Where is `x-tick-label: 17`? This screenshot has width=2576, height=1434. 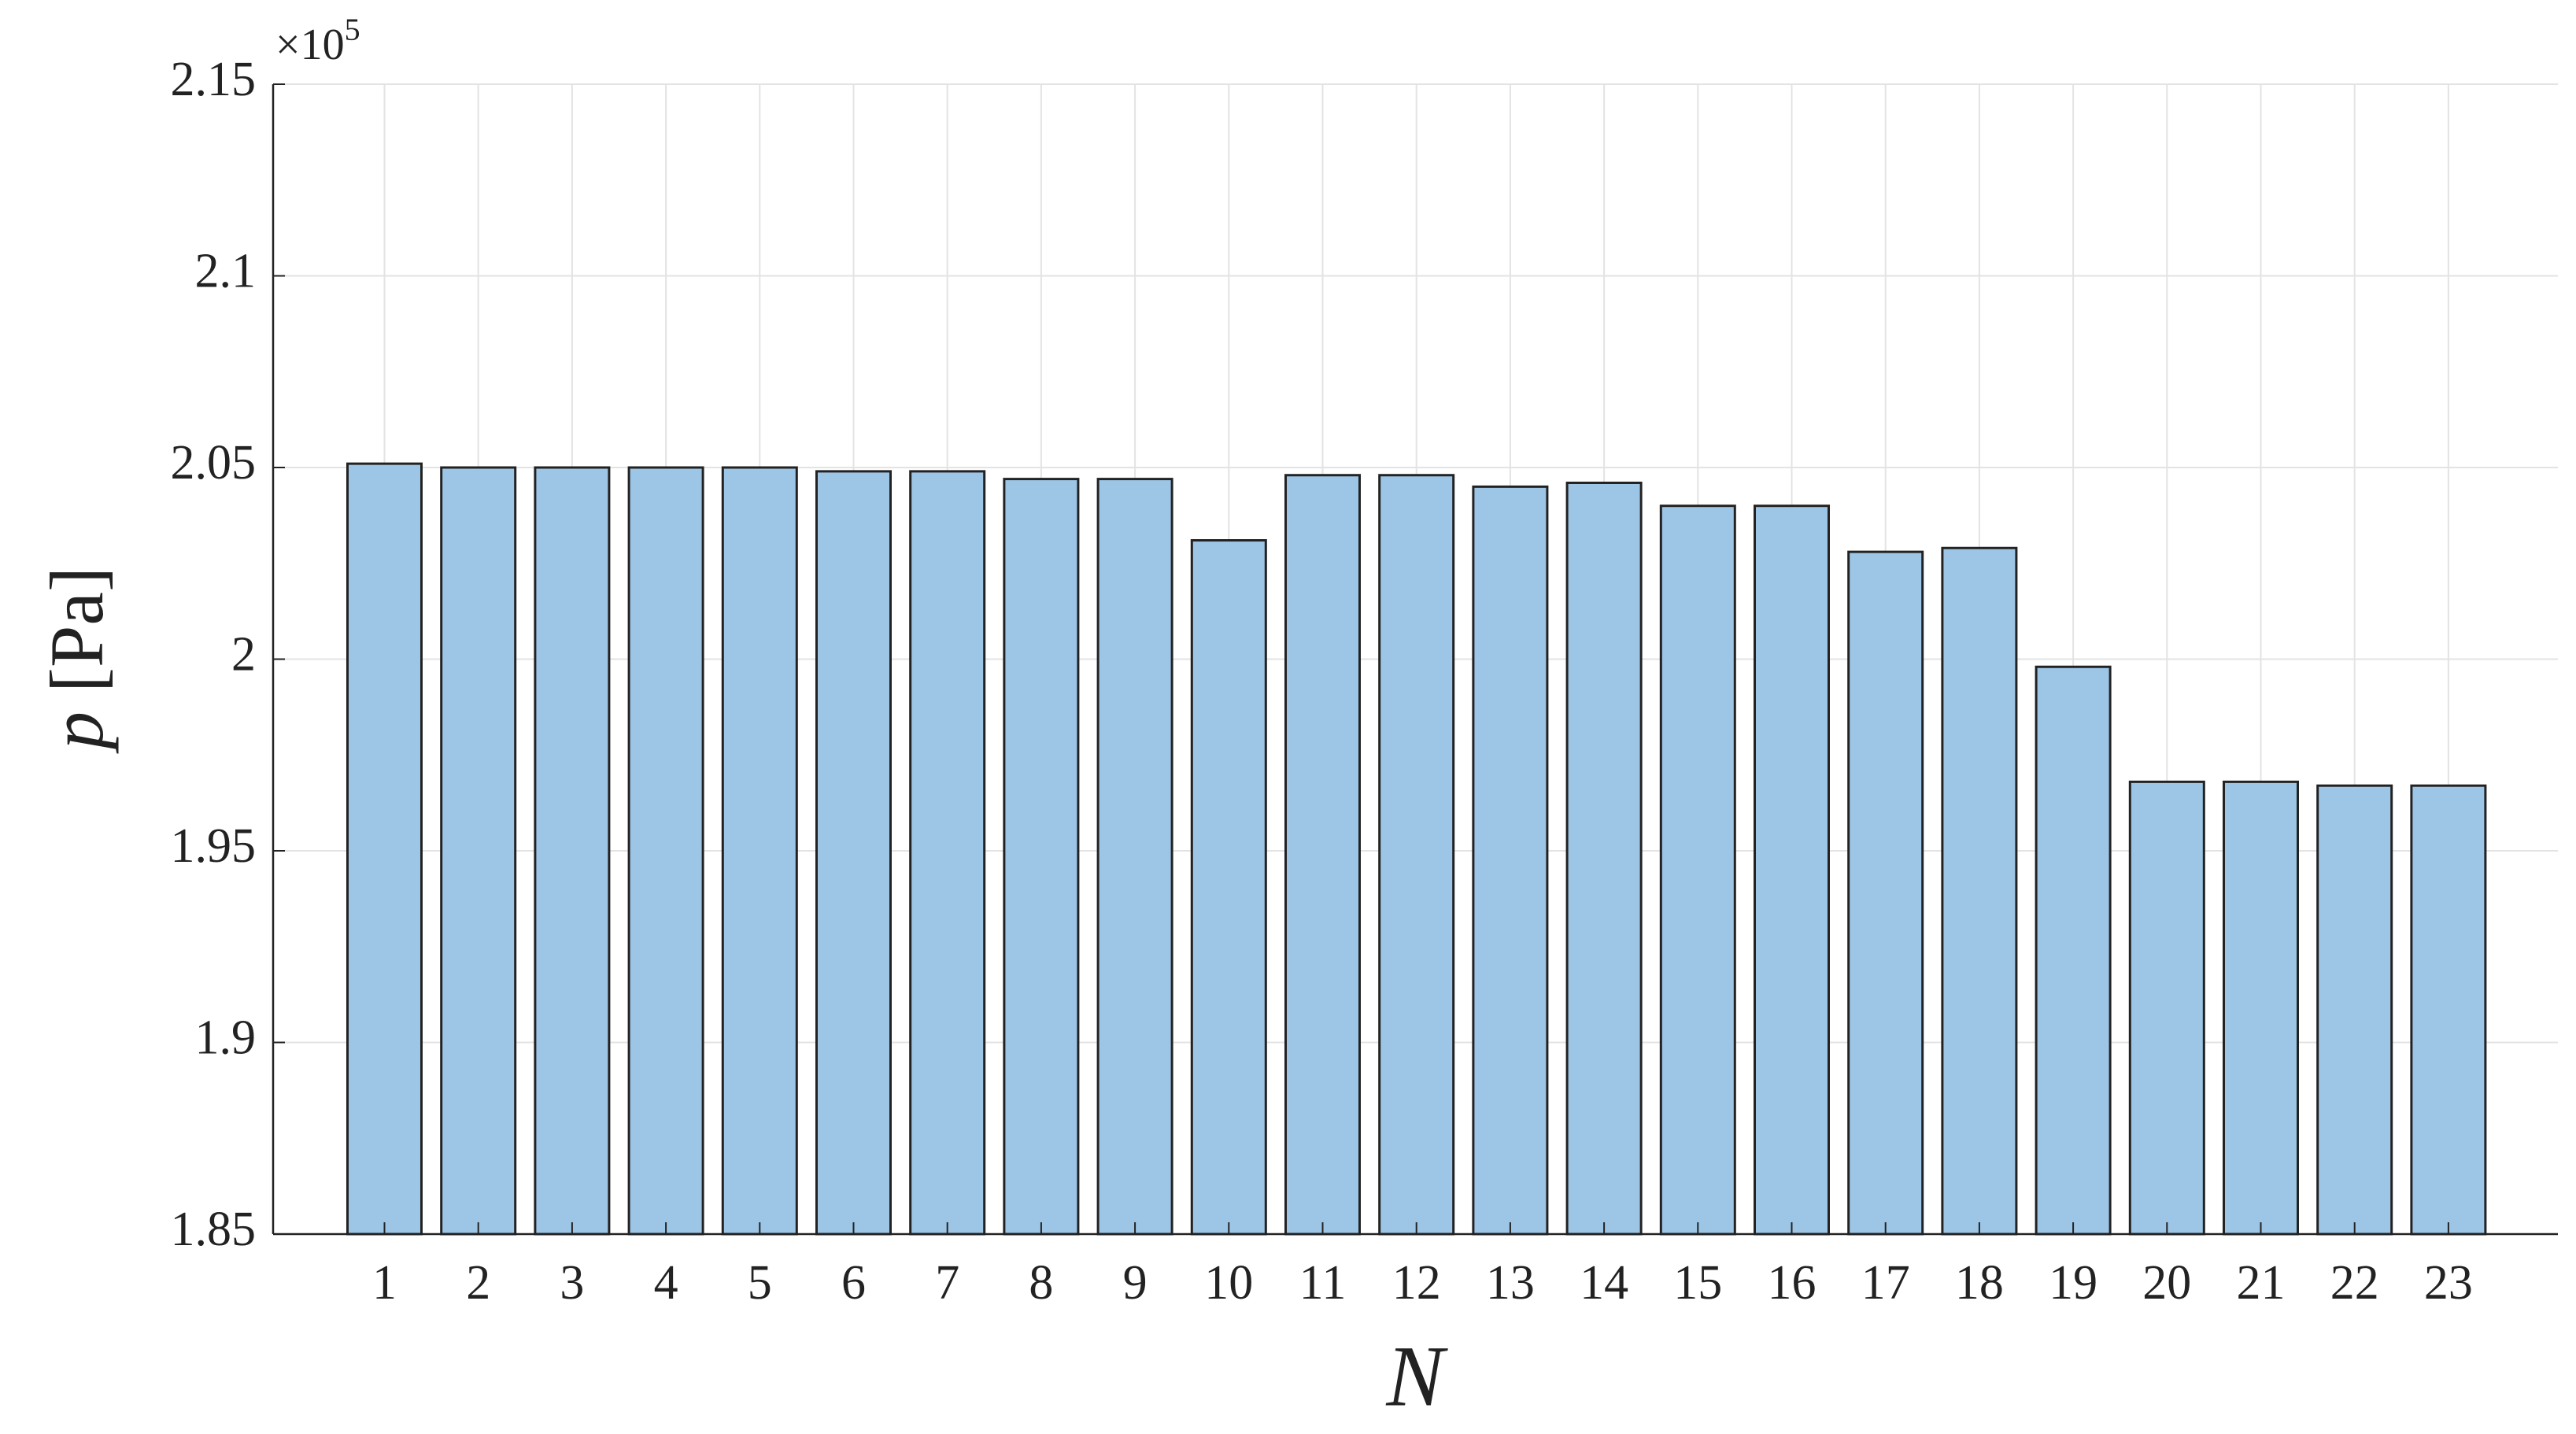 x-tick-label: 17 is located at coordinates (1885, 1283).